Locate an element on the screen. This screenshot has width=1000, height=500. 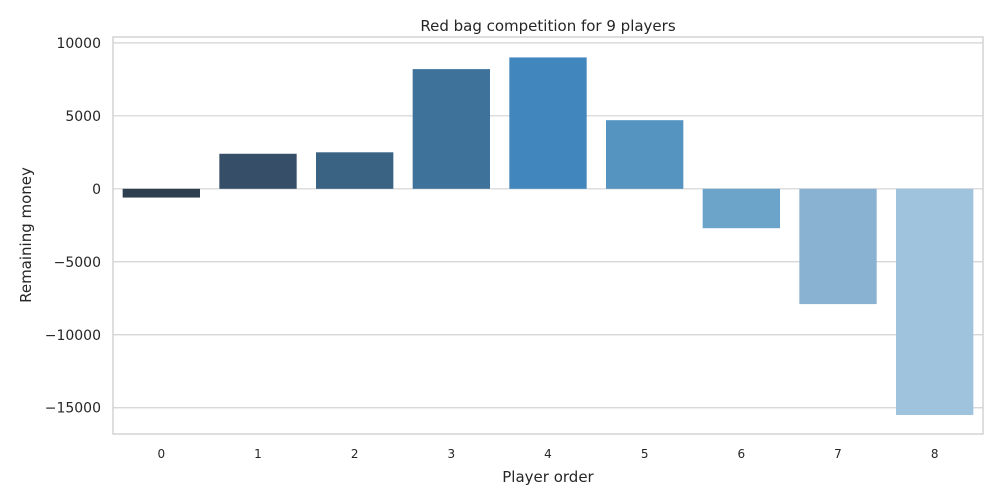
y-tick-label: 0 is located at coordinates (96, 190).